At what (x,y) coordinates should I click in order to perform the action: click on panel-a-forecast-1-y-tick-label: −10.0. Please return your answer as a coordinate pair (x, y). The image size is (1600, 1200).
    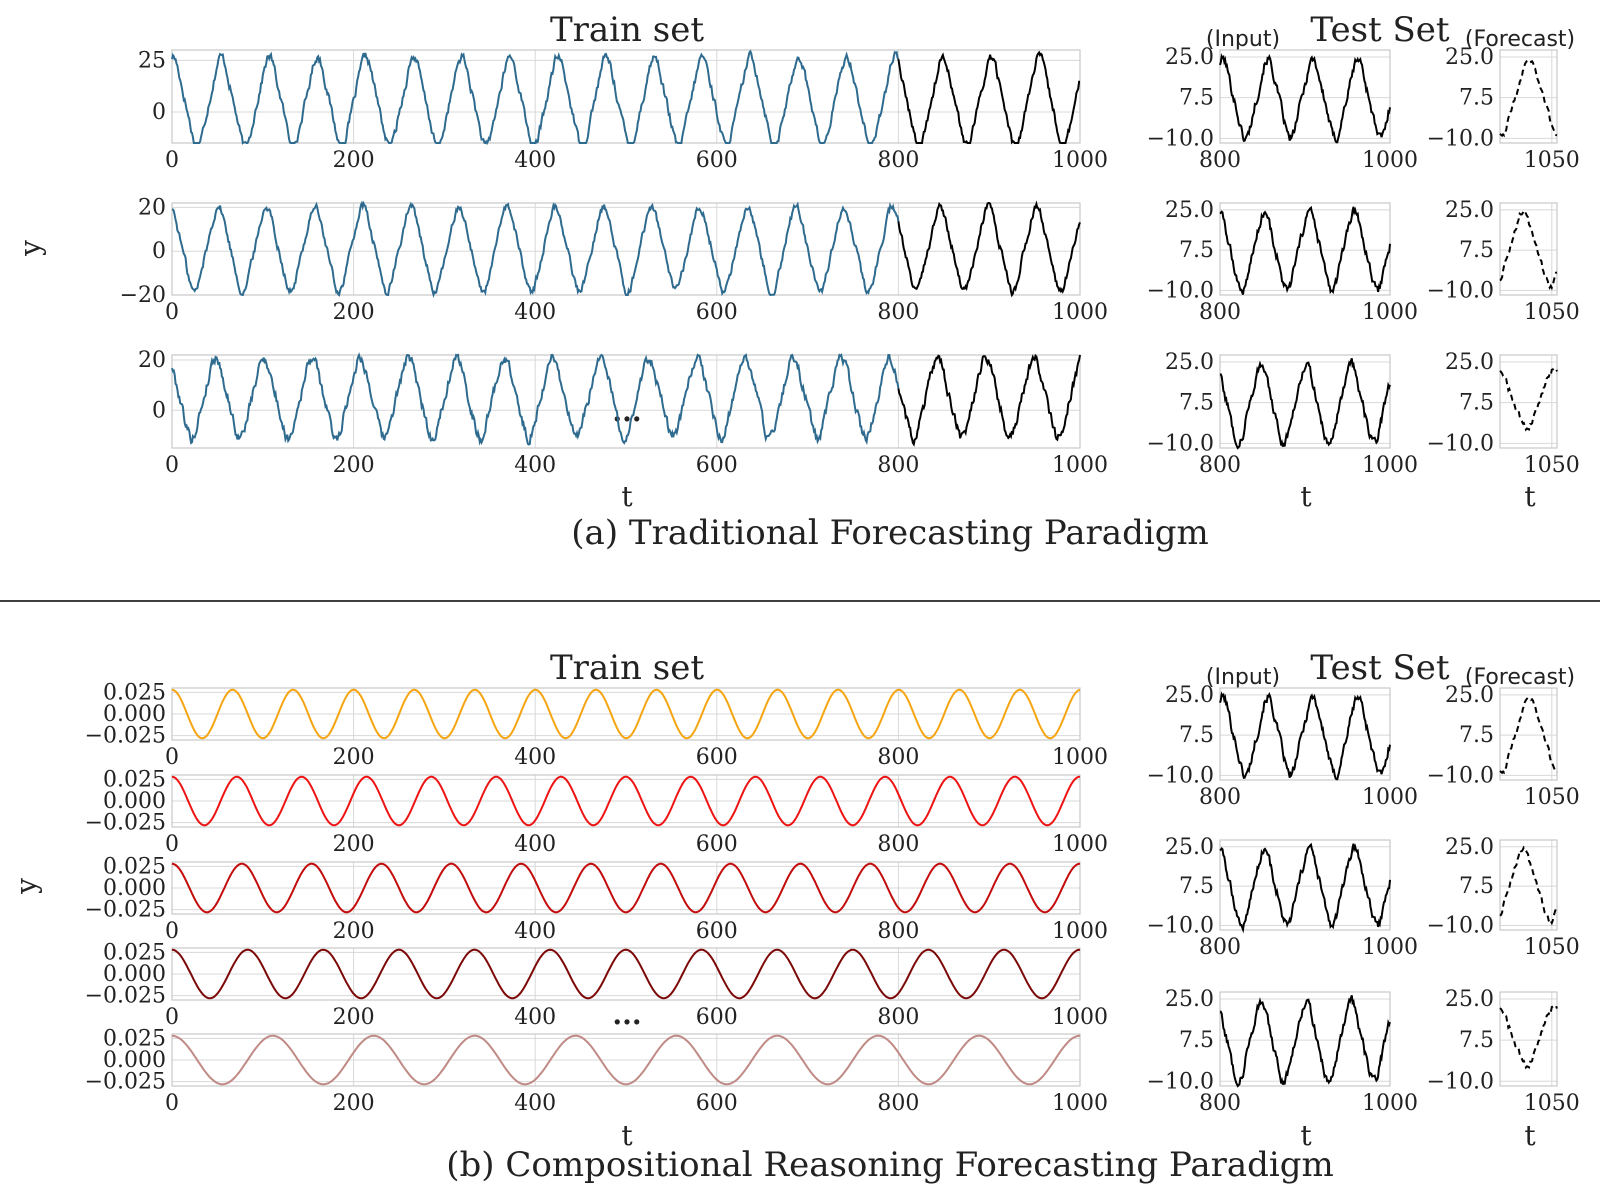
    Looking at the image, I should click on (1460, 138).